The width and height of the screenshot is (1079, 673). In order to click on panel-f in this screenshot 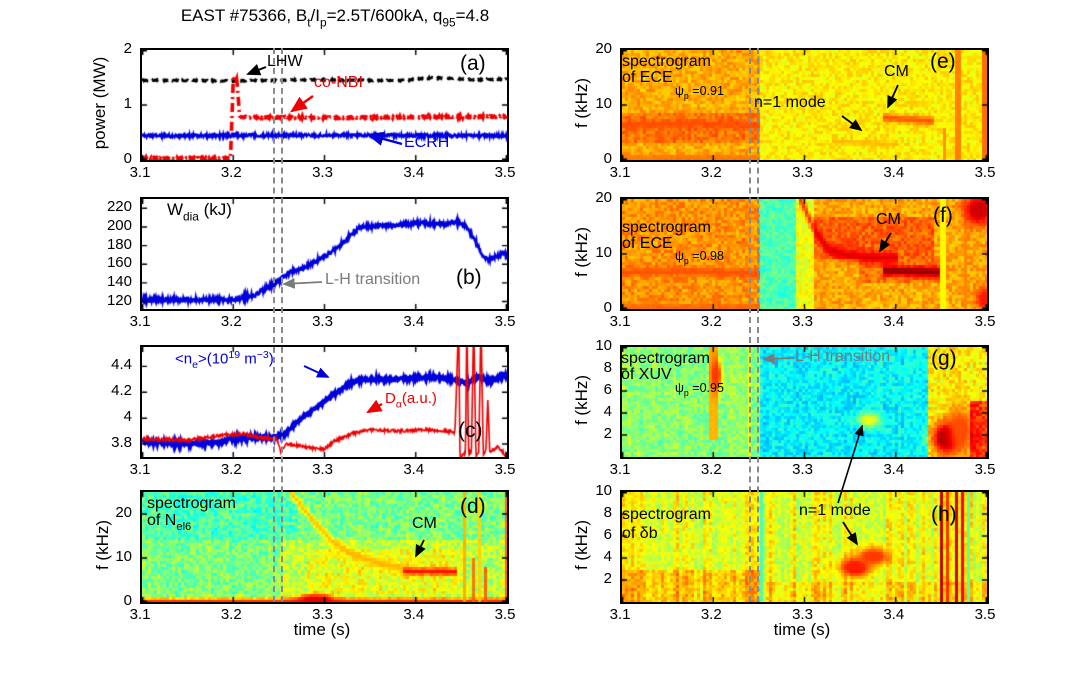, I will do `click(804, 254)`.